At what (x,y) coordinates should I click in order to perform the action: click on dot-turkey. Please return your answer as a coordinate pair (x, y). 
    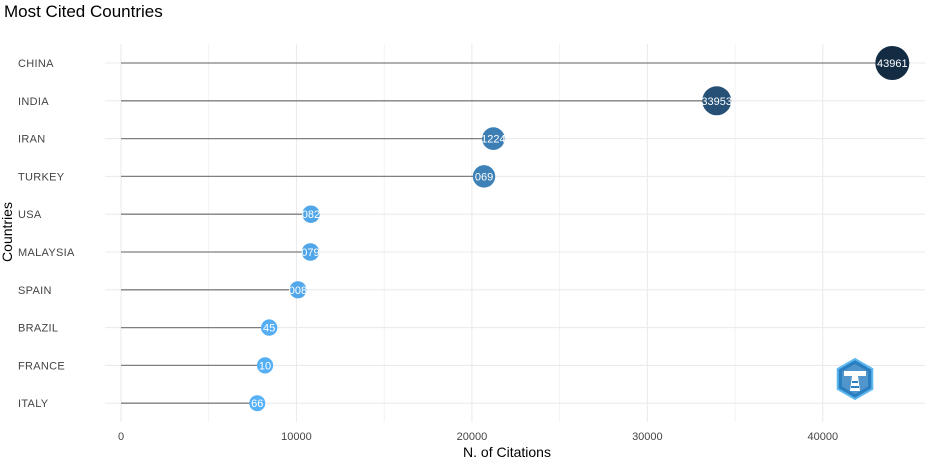
    Looking at the image, I should click on (484, 176).